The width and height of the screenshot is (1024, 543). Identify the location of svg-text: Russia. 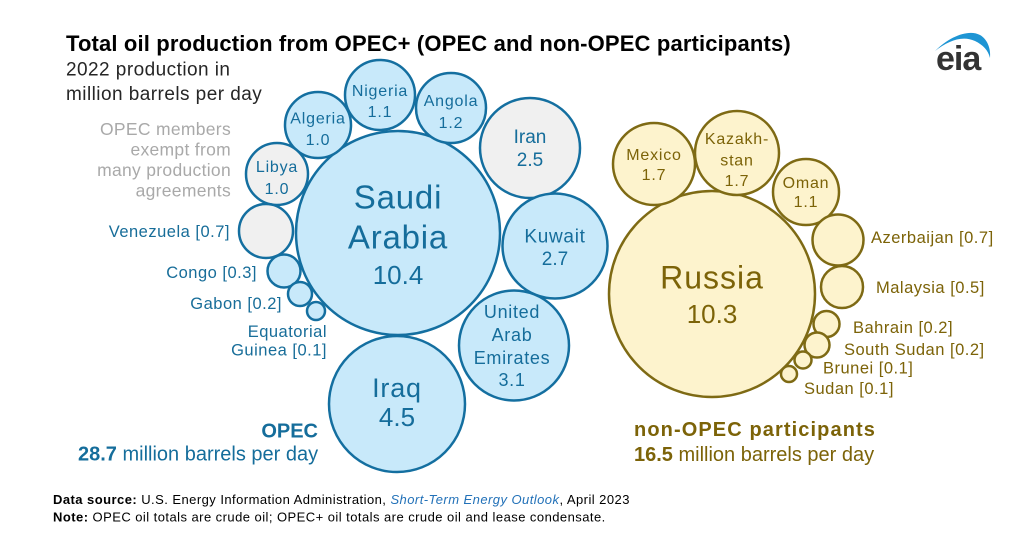
(712, 278).